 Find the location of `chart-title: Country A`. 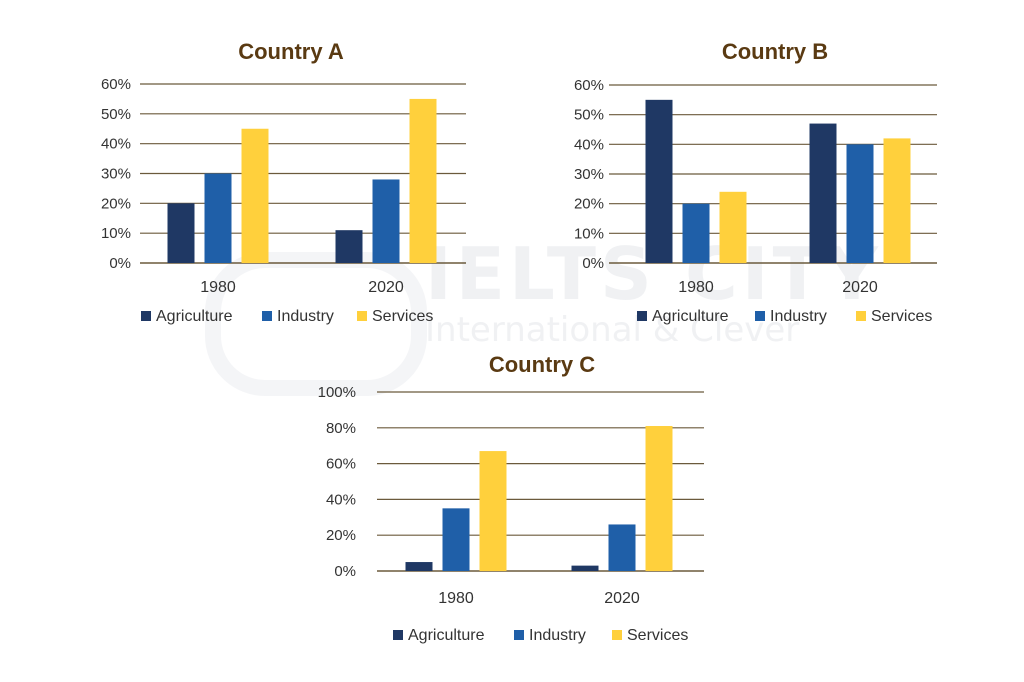

chart-title: Country A is located at coordinates (291, 51).